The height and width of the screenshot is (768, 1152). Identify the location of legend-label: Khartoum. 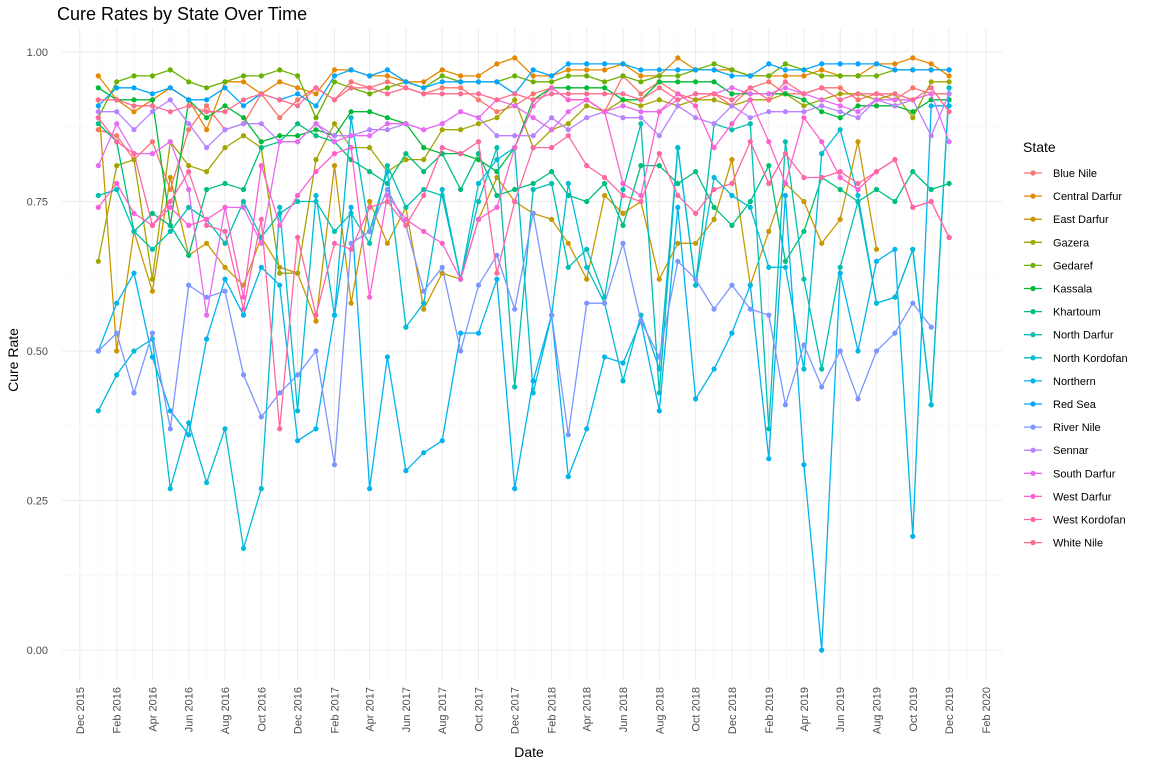
(1077, 313).